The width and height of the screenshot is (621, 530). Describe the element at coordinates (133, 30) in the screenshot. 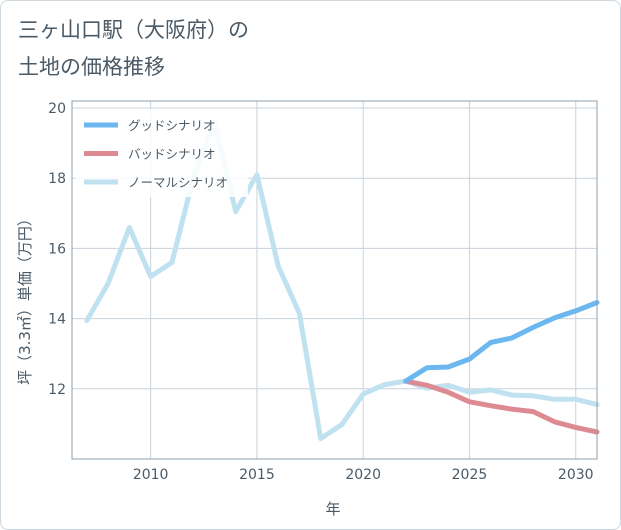

I see `title-line-1: 三ヶ山口駅（大阪府）の` at that location.